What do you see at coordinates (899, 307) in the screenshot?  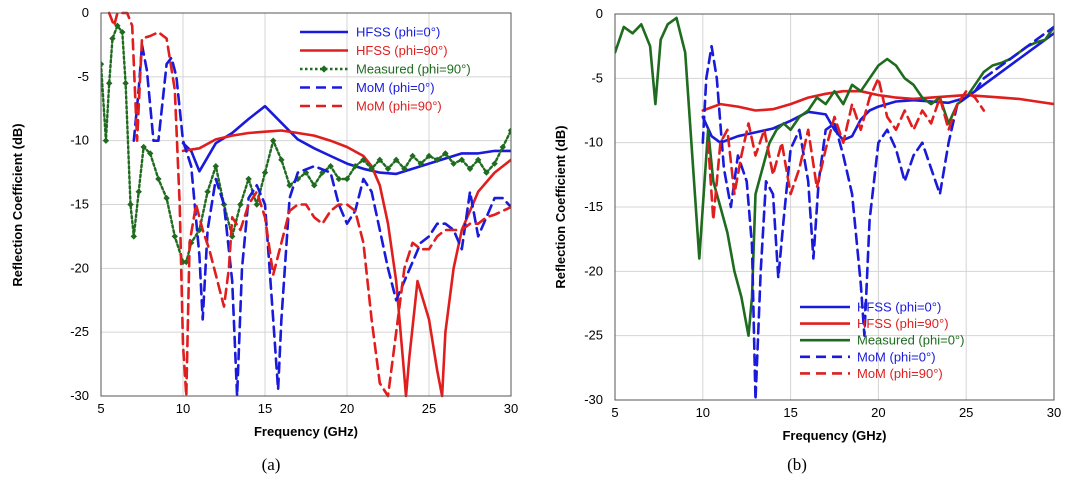 I see `legend-entry-1: HFSS (phi=0°)` at bounding box center [899, 307].